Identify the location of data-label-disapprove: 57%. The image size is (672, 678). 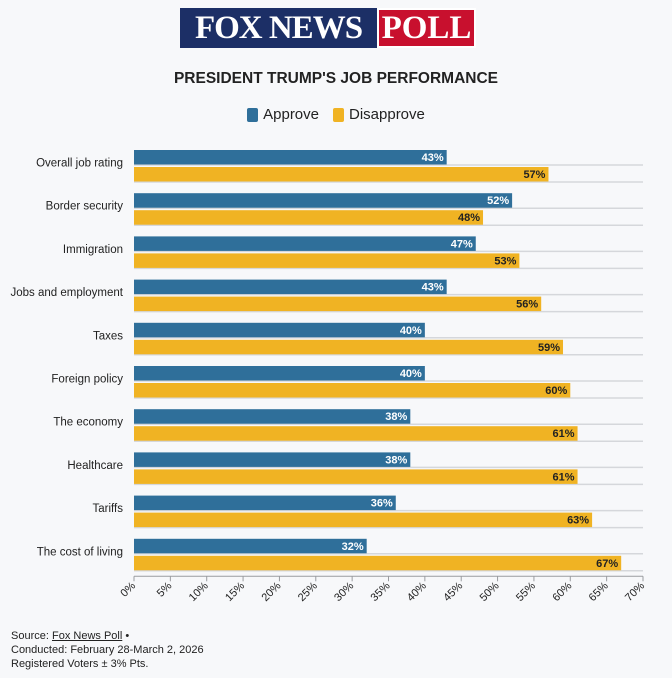
(534, 175).